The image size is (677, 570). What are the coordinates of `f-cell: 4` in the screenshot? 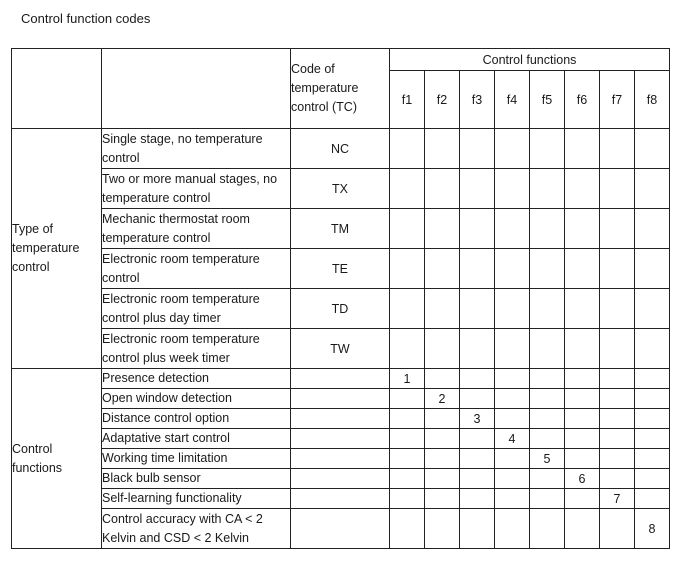 It's located at (512, 438).